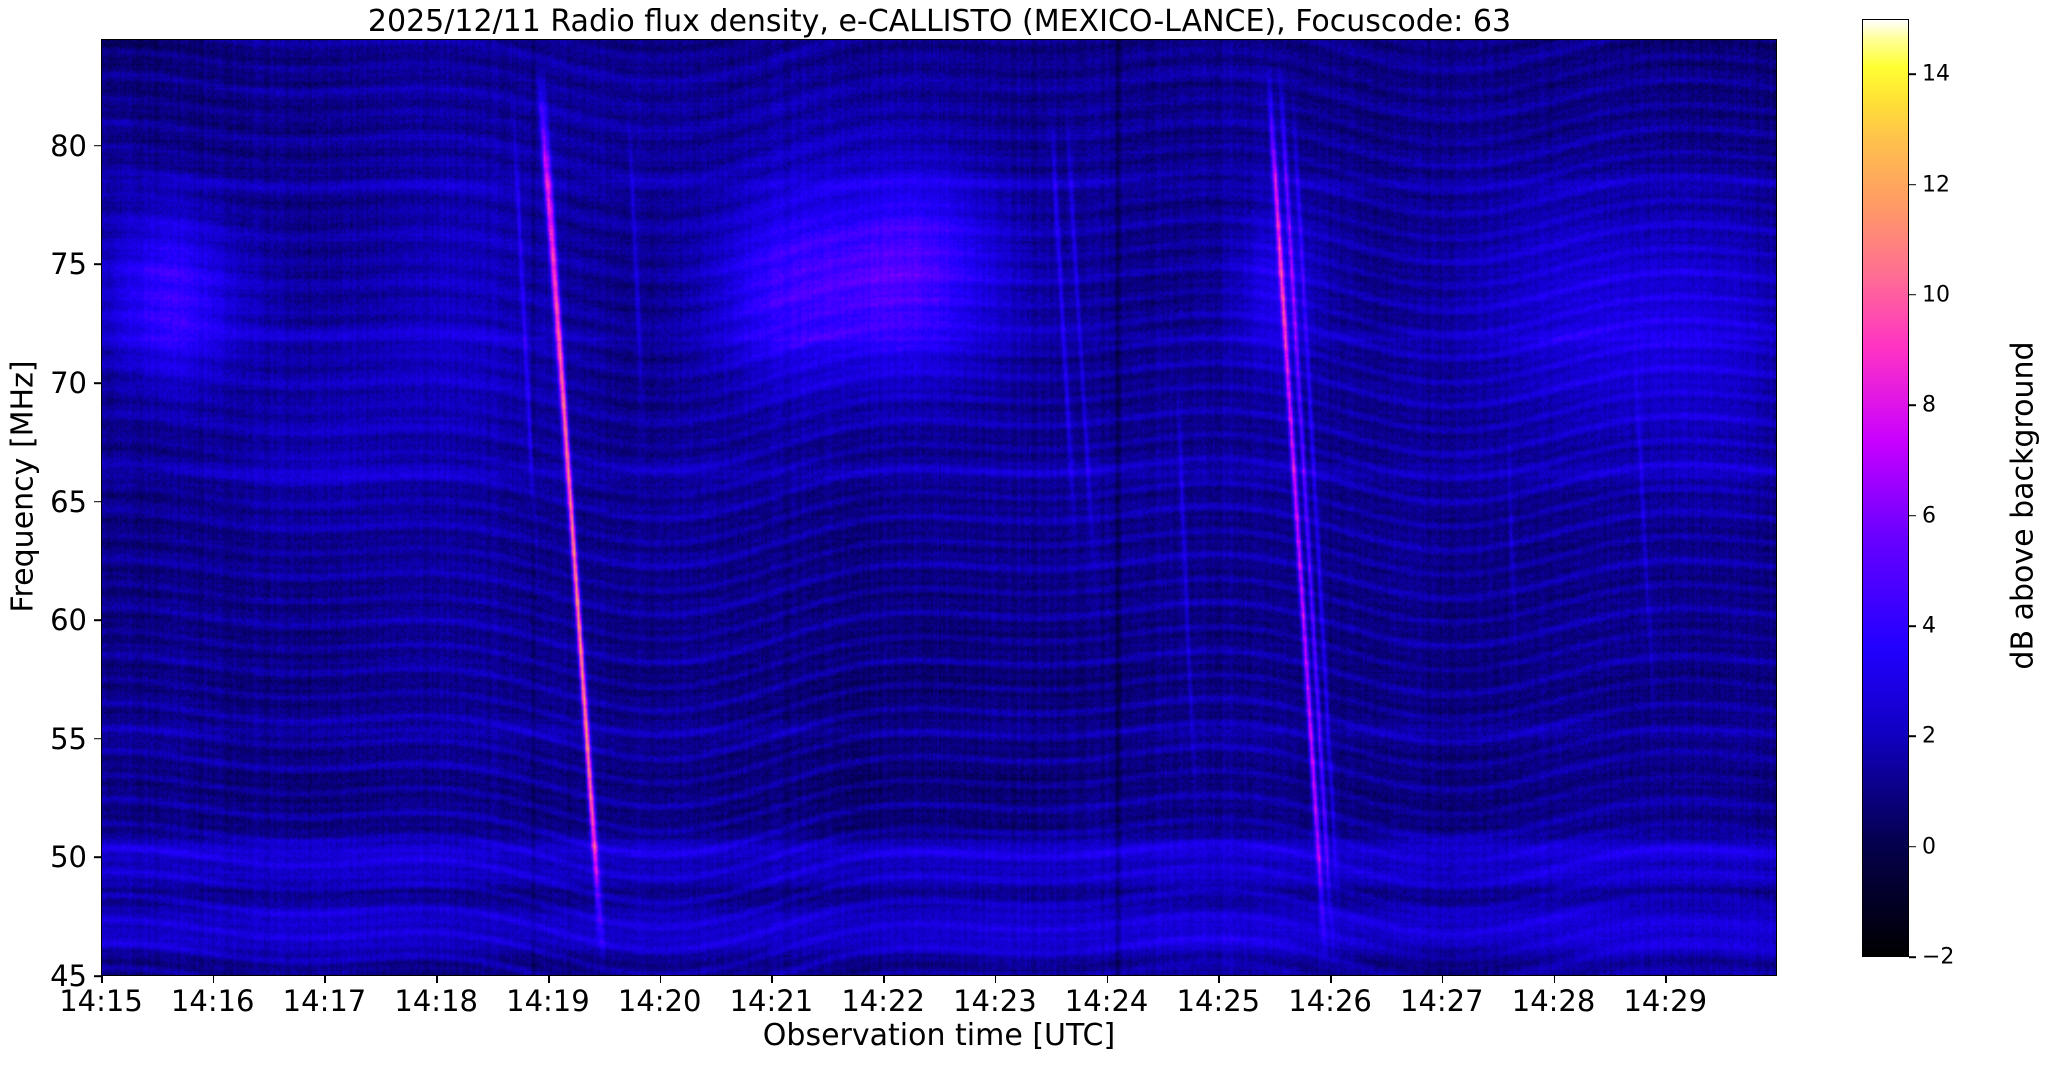  I want to click on x-tick-label: 14:16, so click(212, 1001).